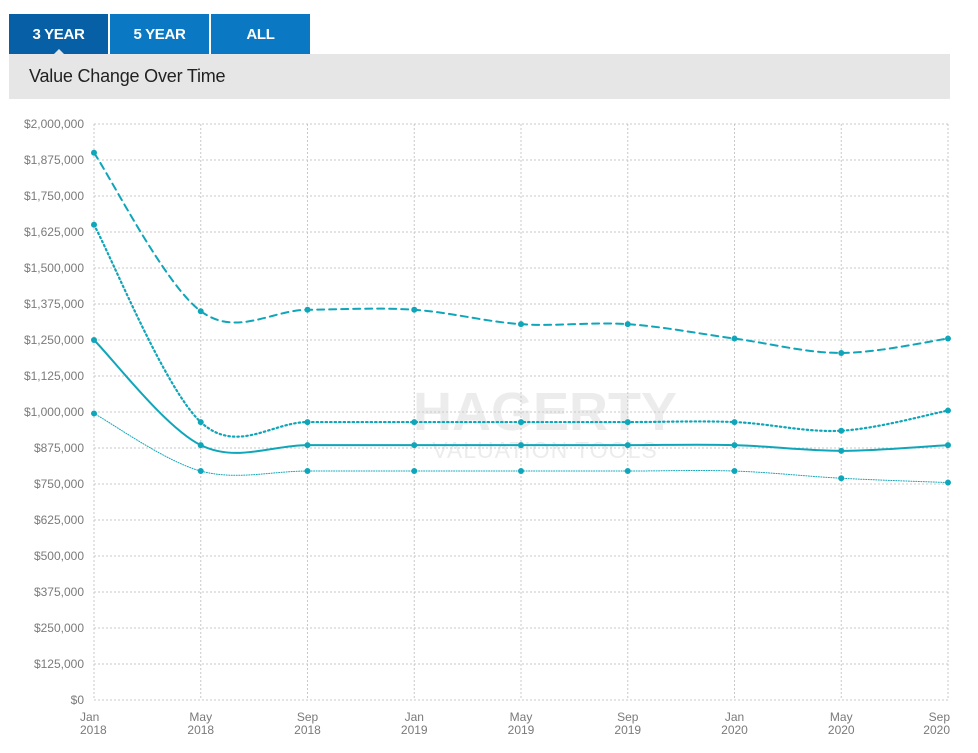 This screenshot has height=753, width=978. What do you see at coordinates (59, 664) in the screenshot?
I see `y-tick-label: $125,000` at bounding box center [59, 664].